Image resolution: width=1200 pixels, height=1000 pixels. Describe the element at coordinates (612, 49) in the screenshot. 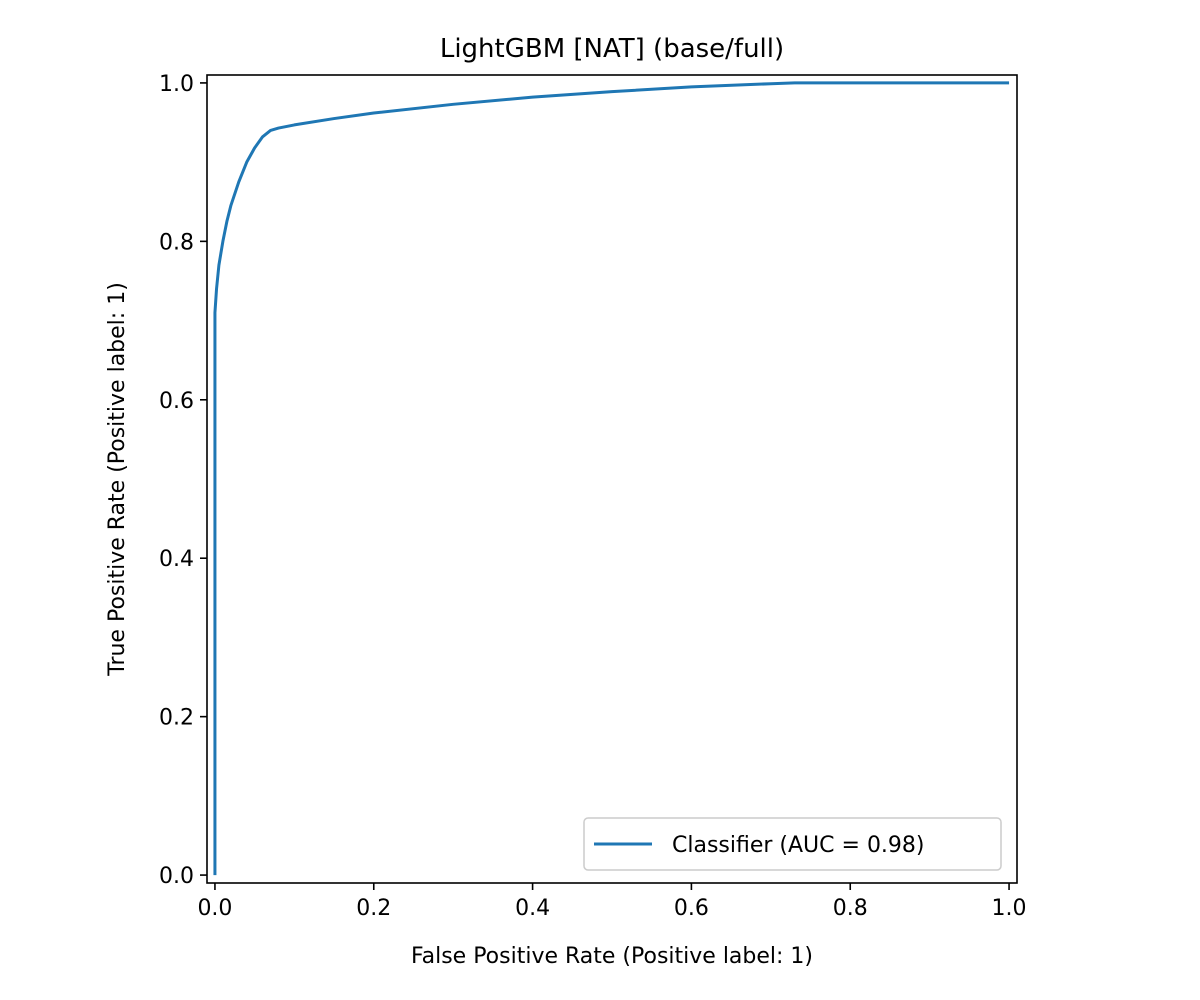

I see `chart-title: LightGBM [NAT] (base/full)` at that location.